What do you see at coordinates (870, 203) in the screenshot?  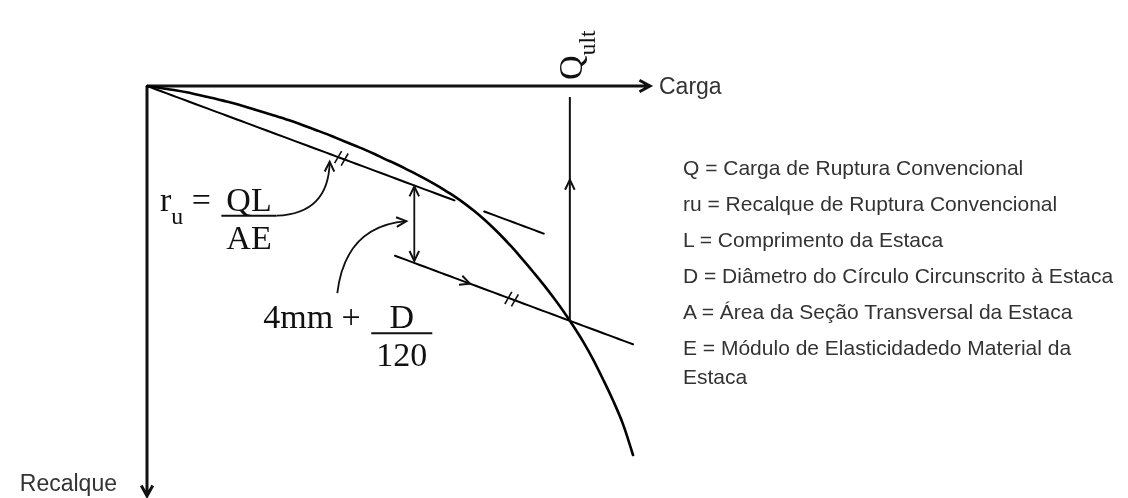 I see `text: ru = Recalque de Ruptura Convencional` at bounding box center [870, 203].